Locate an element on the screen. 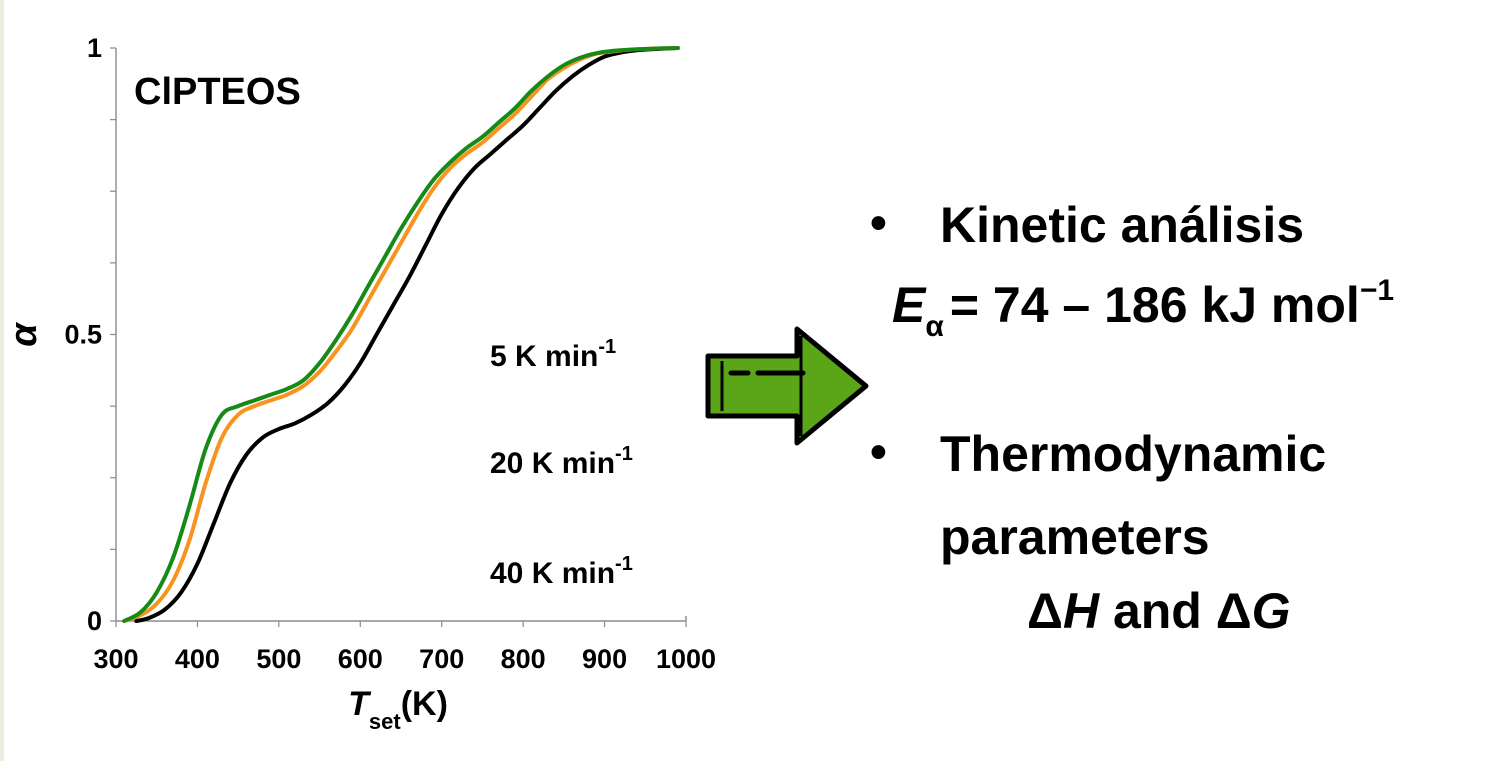 This screenshot has width=1495, height=761. left-edge-strip is located at coordinates (2, 380).